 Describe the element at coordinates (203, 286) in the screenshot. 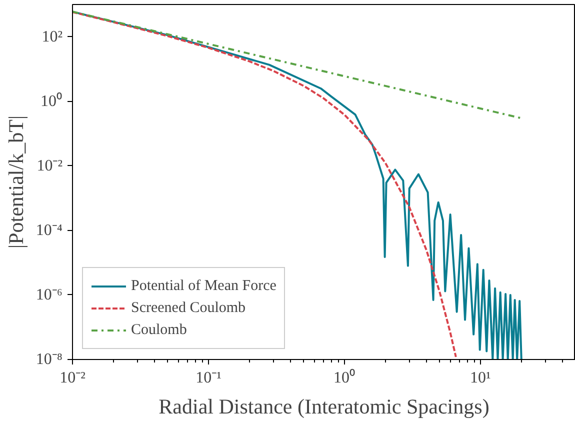

I see `legend-label: Potential of Mean Force` at that location.